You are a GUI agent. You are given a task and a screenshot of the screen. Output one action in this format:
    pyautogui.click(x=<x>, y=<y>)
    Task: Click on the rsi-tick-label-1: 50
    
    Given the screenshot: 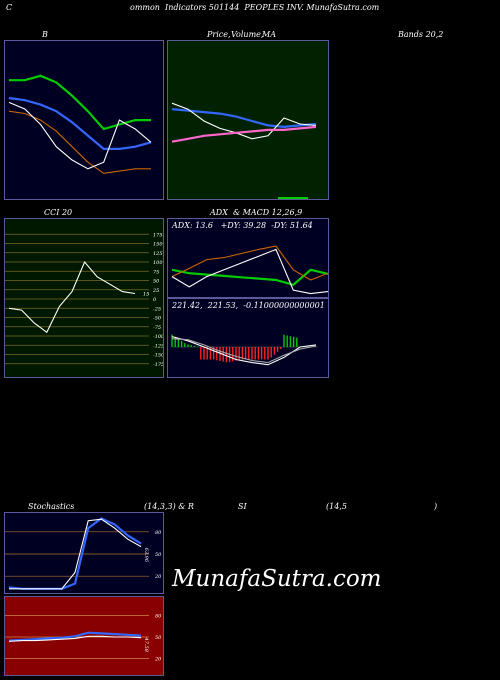 What is the action you would take?
    pyautogui.click(x=158, y=638)
    